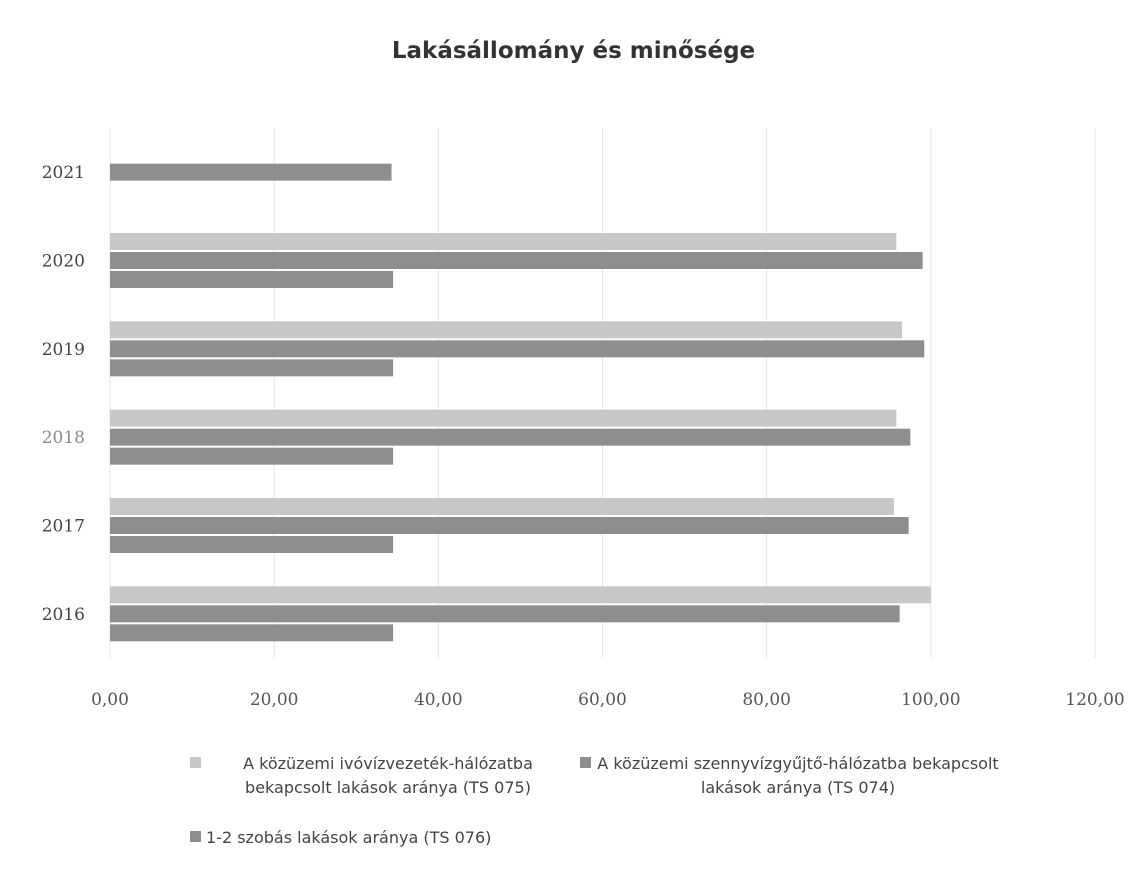 This screenshot has width=1147, height=869. What do you see at coordinates (602, 700) in the screenshot?
I see `x-tick-label: 60,00` at bounding box center [602, 700].